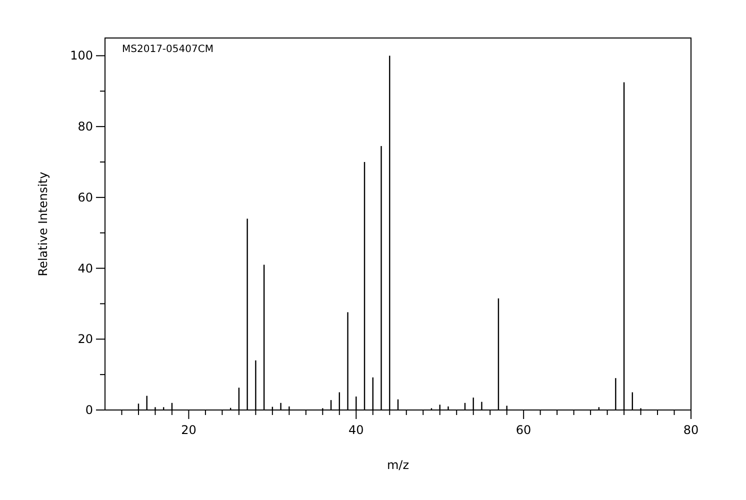  Describe the element at coordinates (85, 268) in the screenshot. I see `y-tick-label: 40` at that location.